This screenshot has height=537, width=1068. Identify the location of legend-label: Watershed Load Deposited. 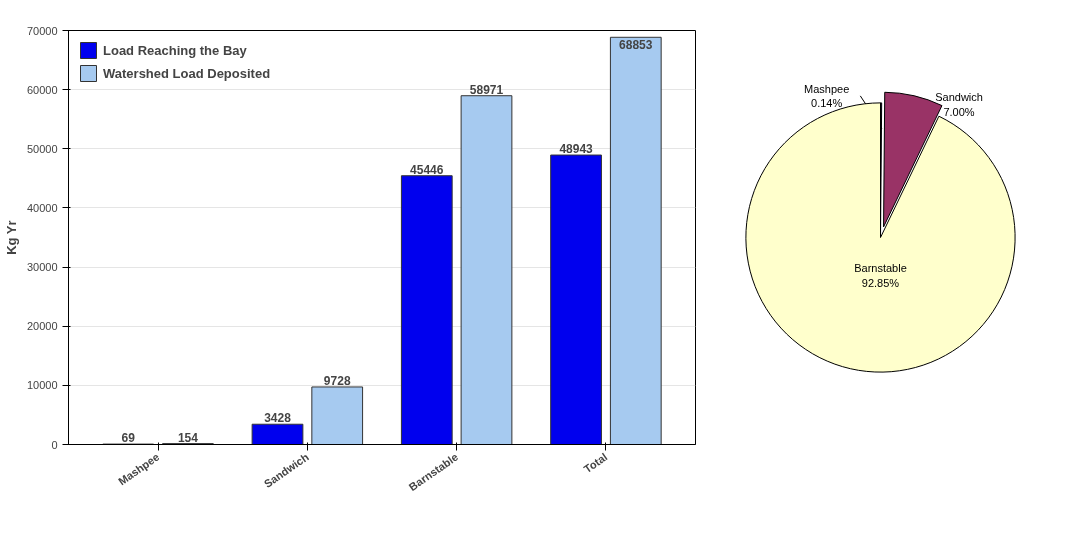
(187, 73).